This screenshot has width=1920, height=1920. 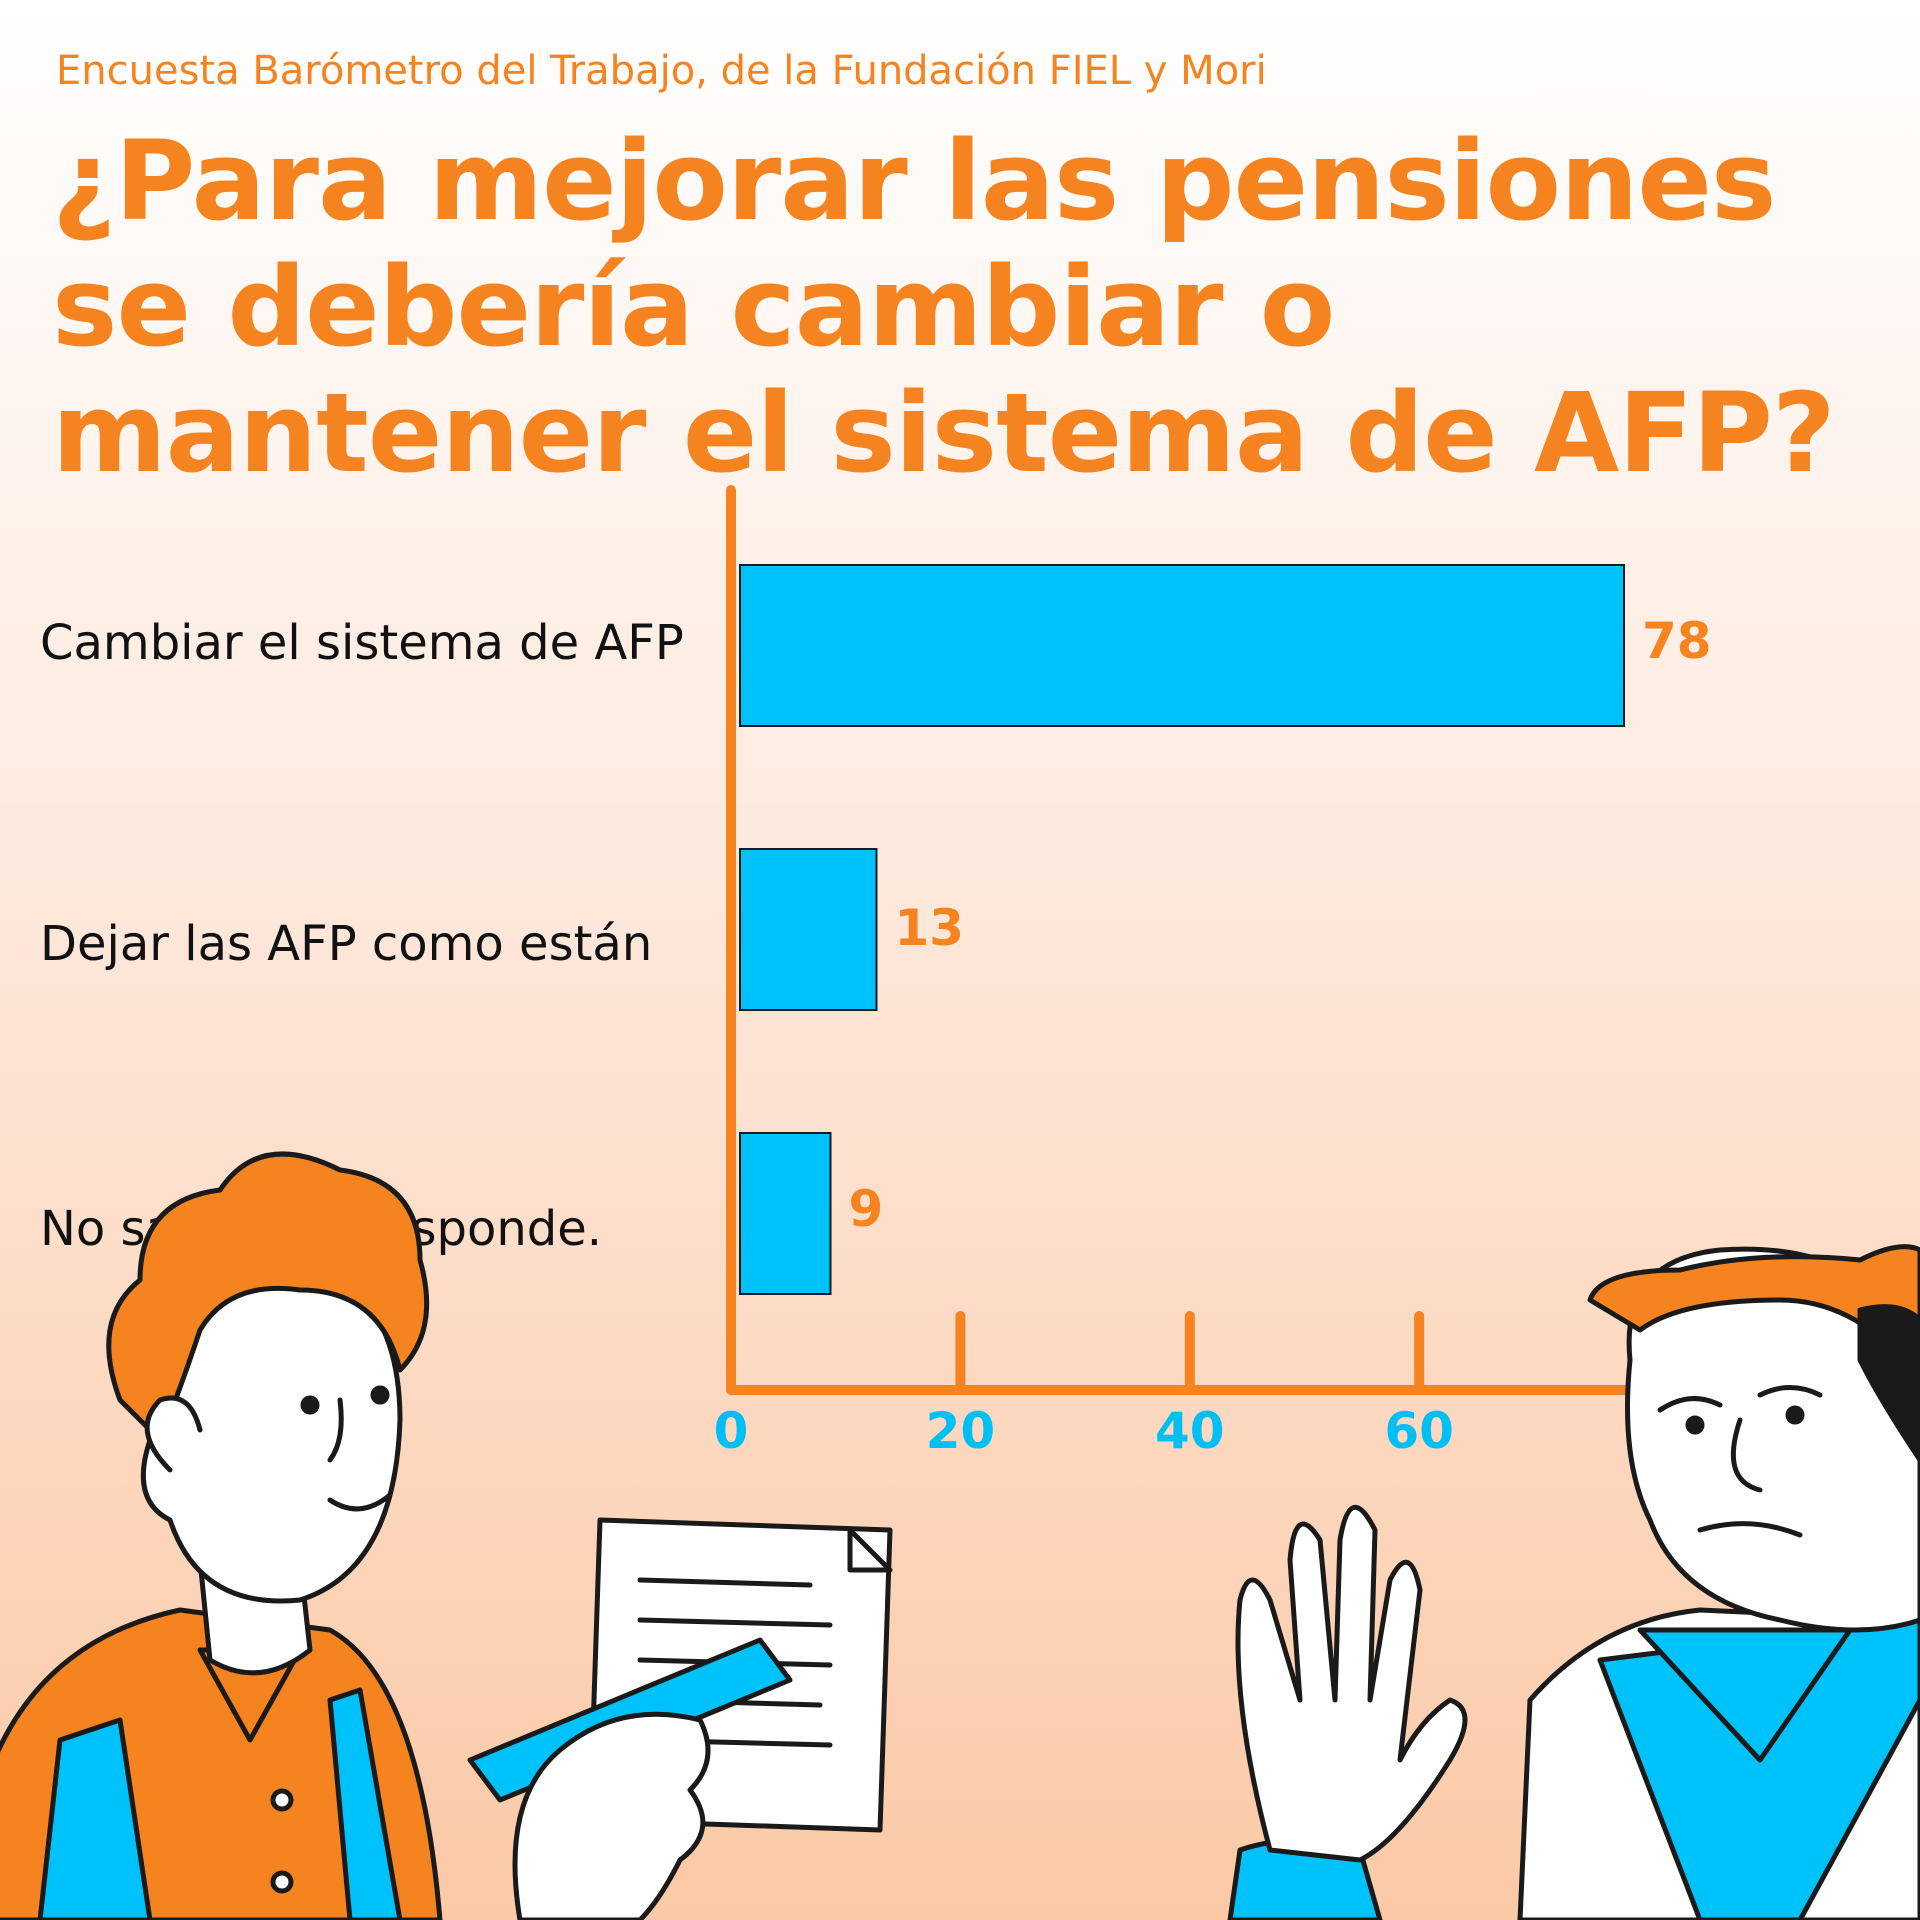 I want to click on category-label-1: Cambiar el sistema de AFP, so click(x=362, y=643).